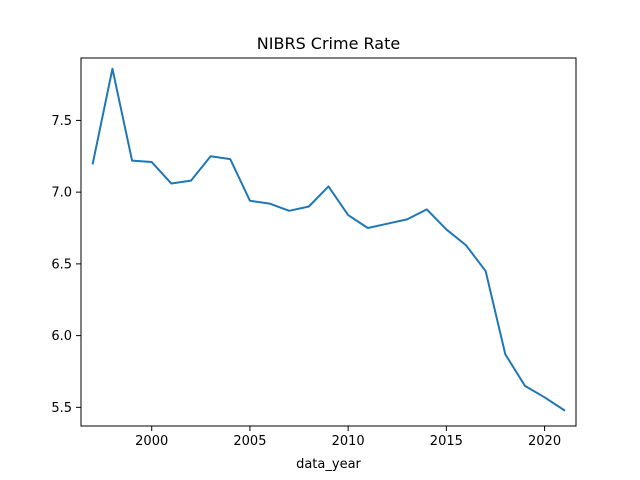 The width and height of the screenshot is (640, 480). What do you see at coordinates (61, 408) in the screenshot?
I see `y-tick-label: 5.5` at bounding box center [61, 408].